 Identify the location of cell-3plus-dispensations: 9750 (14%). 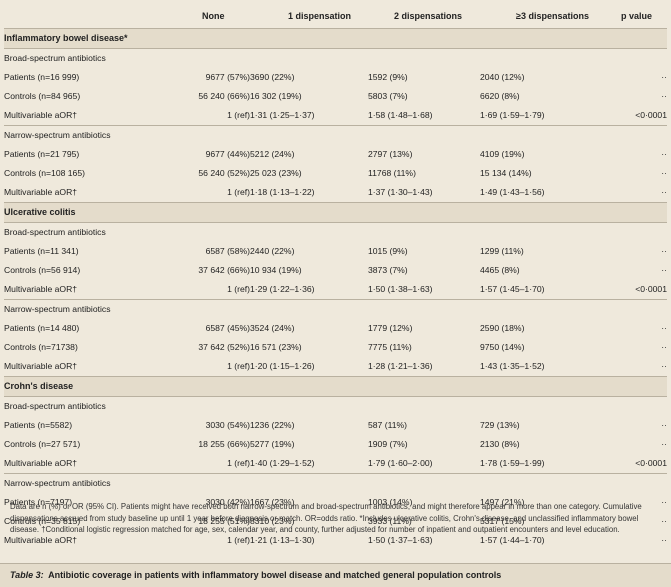
(502, 347).